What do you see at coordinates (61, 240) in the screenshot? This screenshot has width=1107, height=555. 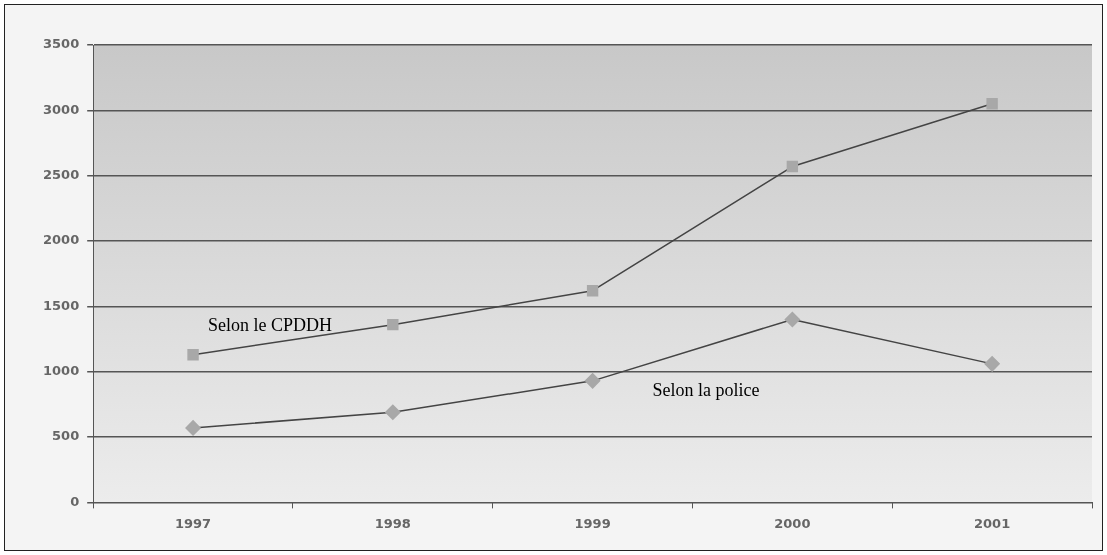 I see `y-tick-label: 2000` at bounding box center [61, 240].